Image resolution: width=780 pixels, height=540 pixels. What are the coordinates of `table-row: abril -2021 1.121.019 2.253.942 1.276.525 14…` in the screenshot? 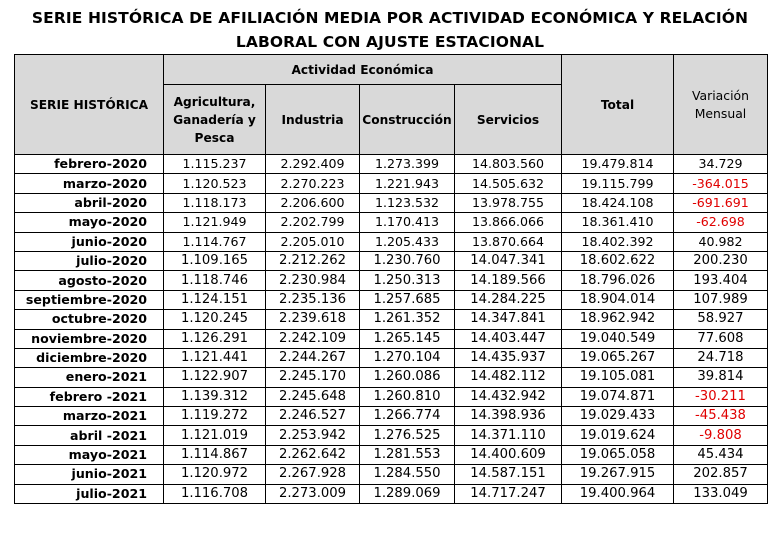 It's located at (391, 435).